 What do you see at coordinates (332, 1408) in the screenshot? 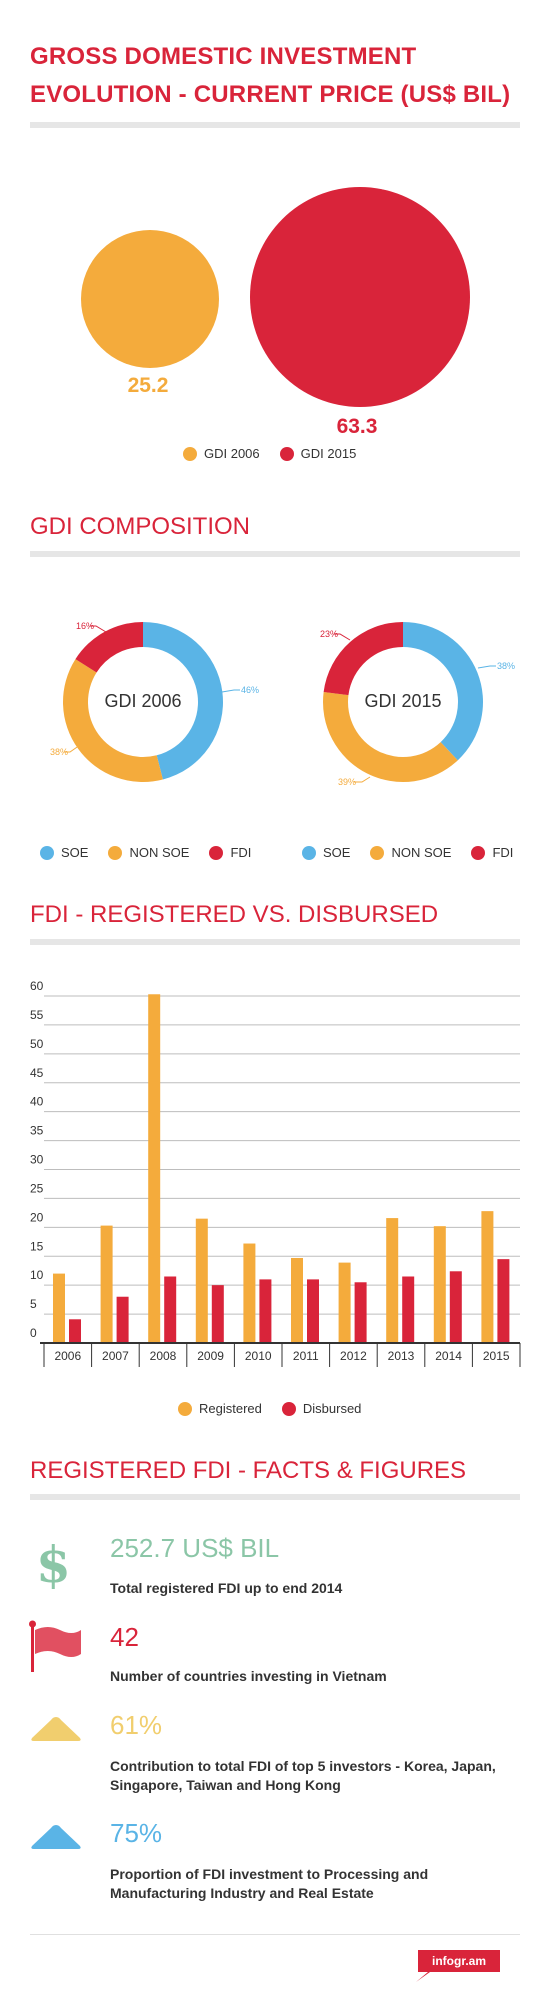
I see `legend-label: Disbursed` at bounding box center [332, 1408].